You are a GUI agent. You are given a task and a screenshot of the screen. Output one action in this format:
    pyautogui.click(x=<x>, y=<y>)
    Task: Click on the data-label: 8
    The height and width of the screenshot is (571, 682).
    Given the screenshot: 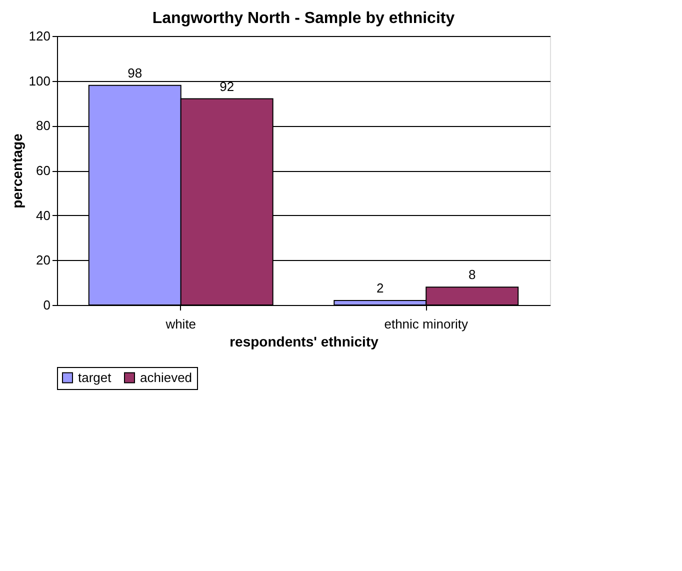 What is the action you would take?
    pyautogui.click(x=472, y=274)
    